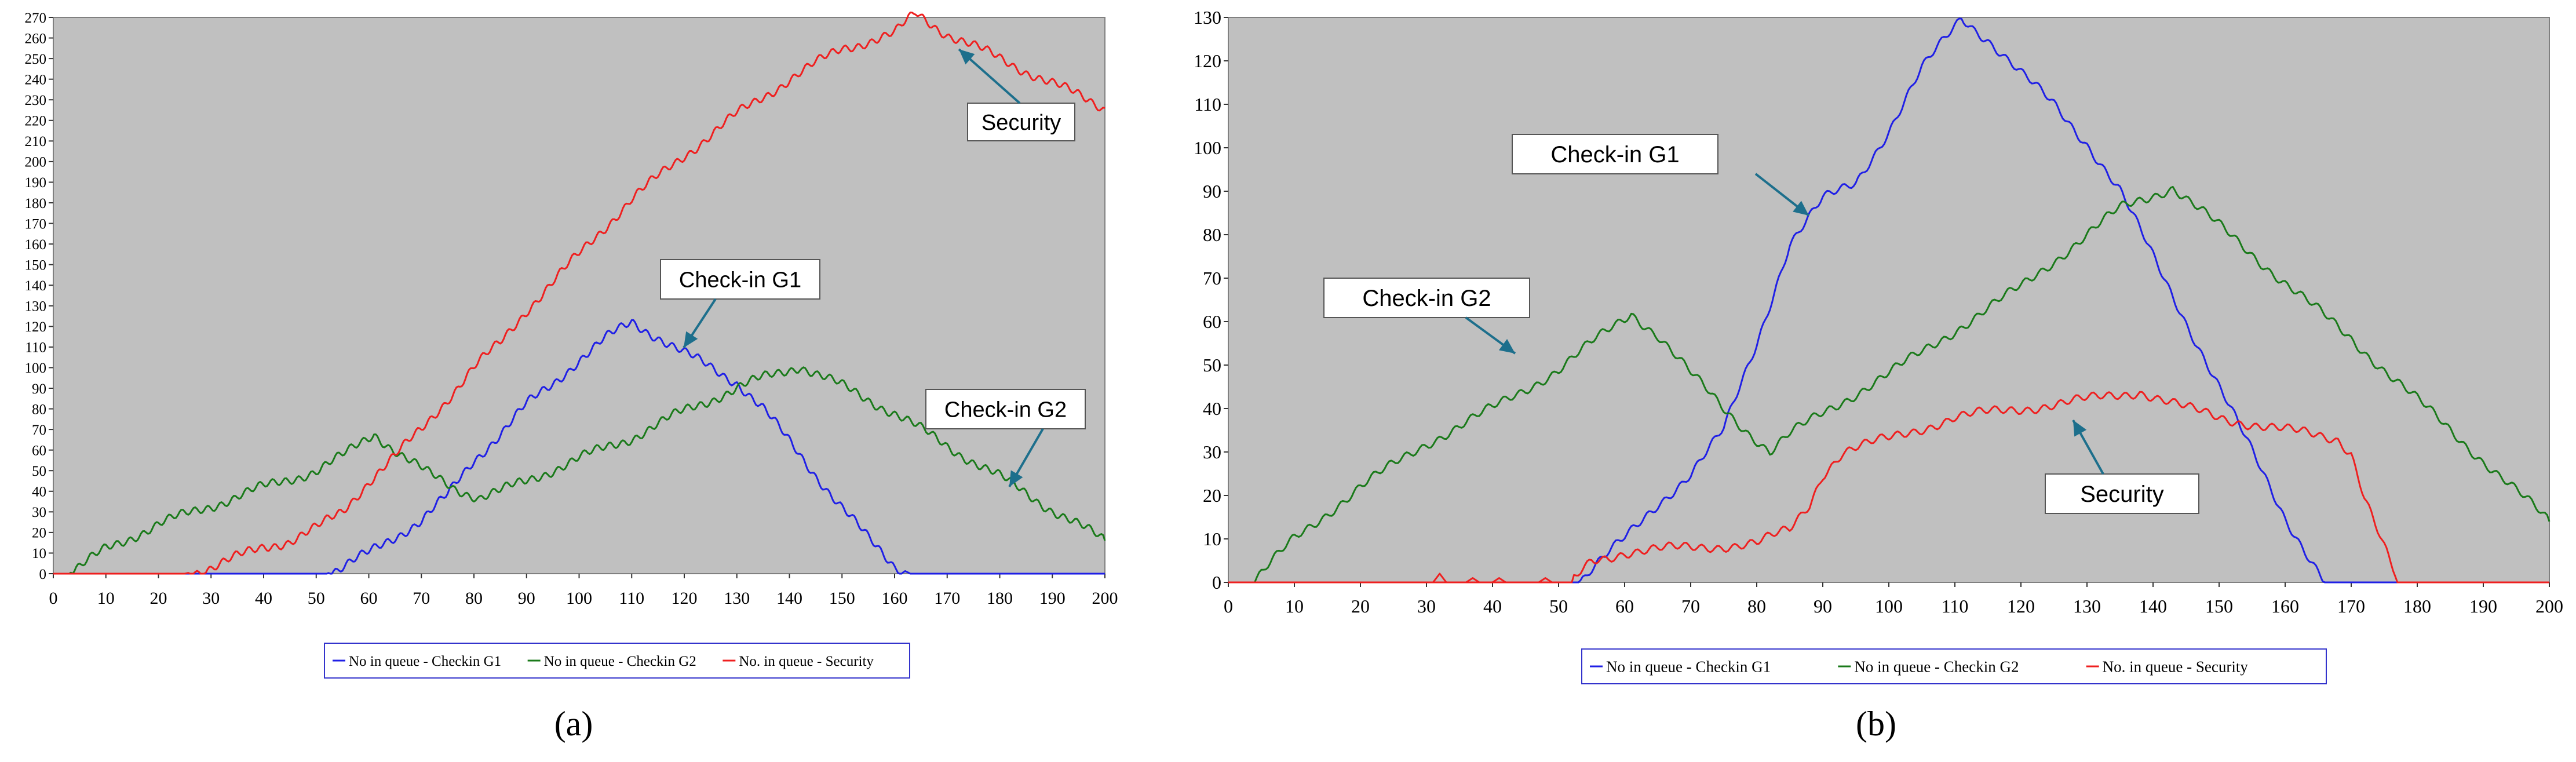 The height and width of the screenshot is (762, 2576). What do you see at coordinates (1212, 278) in the screenshot?
I see `y-tick-label: 70` at bounding box center [1212, 278].